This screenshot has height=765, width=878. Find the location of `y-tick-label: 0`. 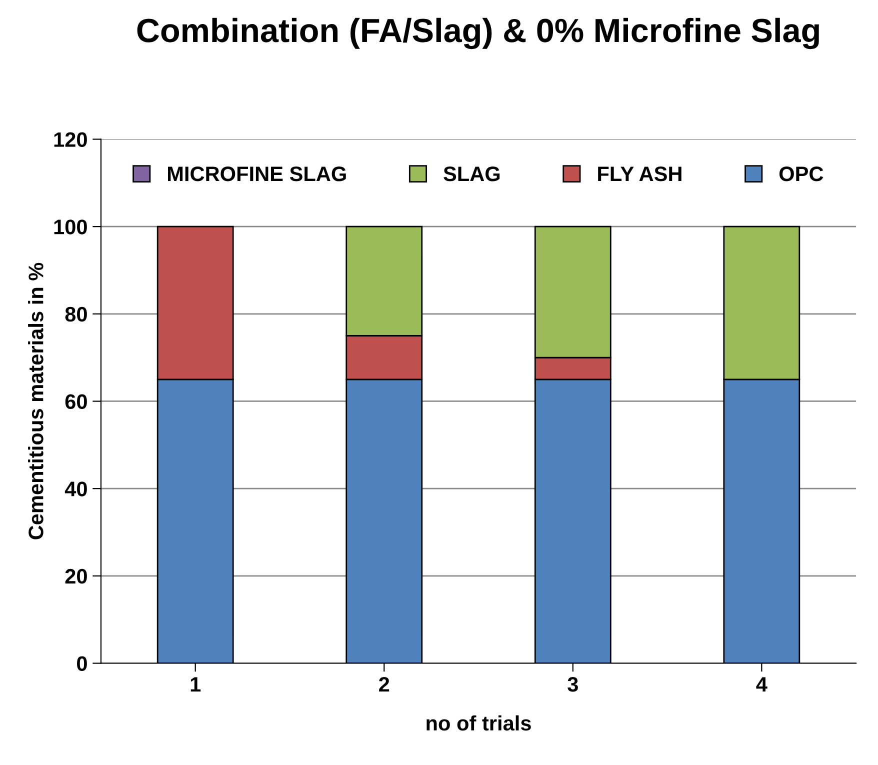

y-tick-label: 0 is located at coordinates (82, 664).